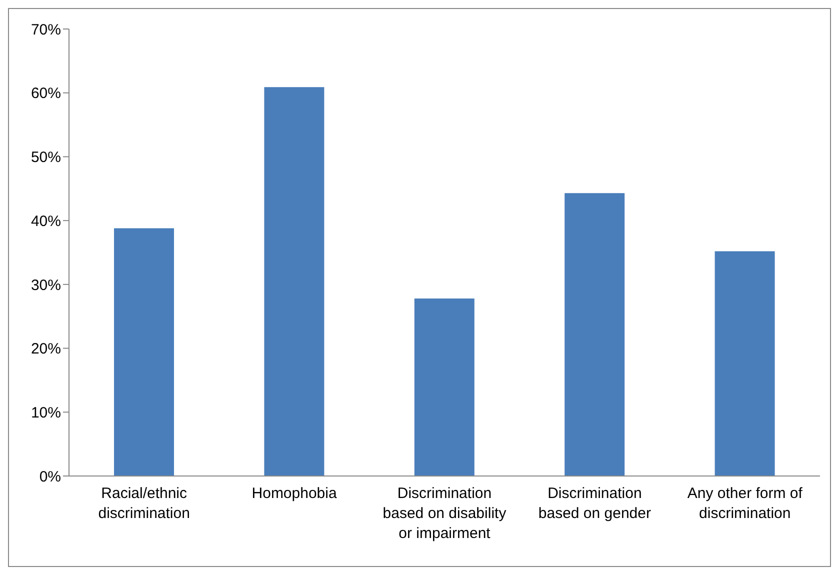 The height and width of the screenshot is (569, 833). I want to click on x-tick-label: Racial/ethnic discrimination, so click(144, 503).